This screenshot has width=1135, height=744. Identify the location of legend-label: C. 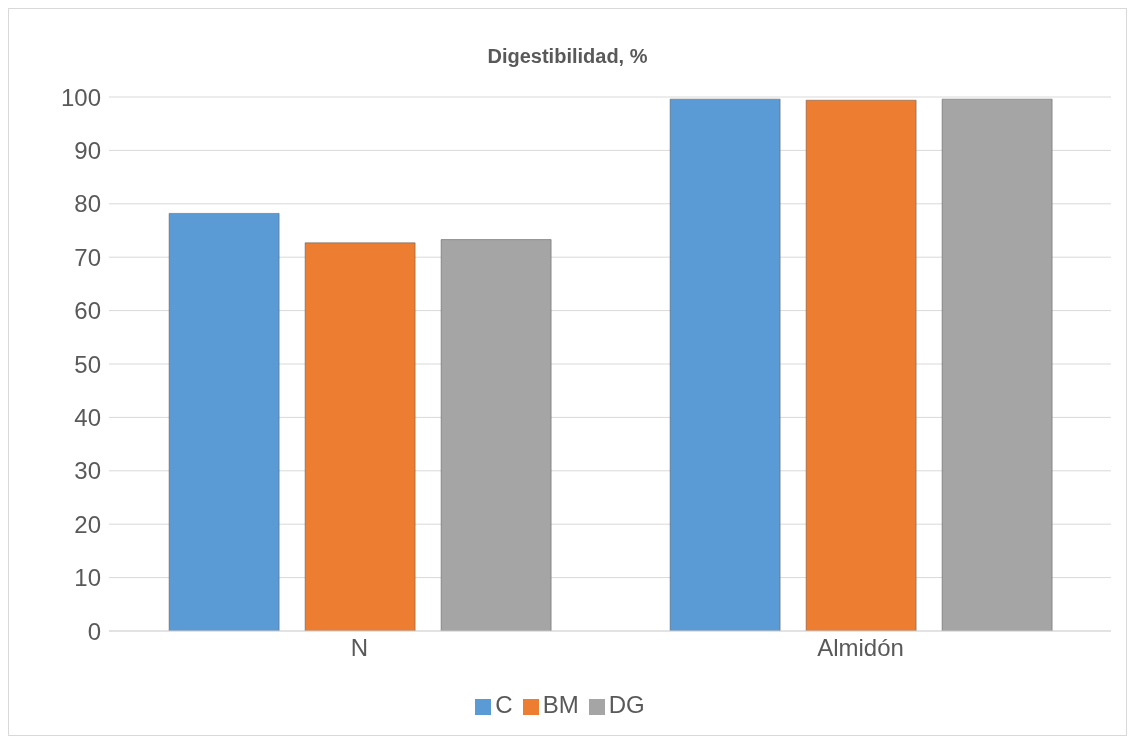
(504, 704).